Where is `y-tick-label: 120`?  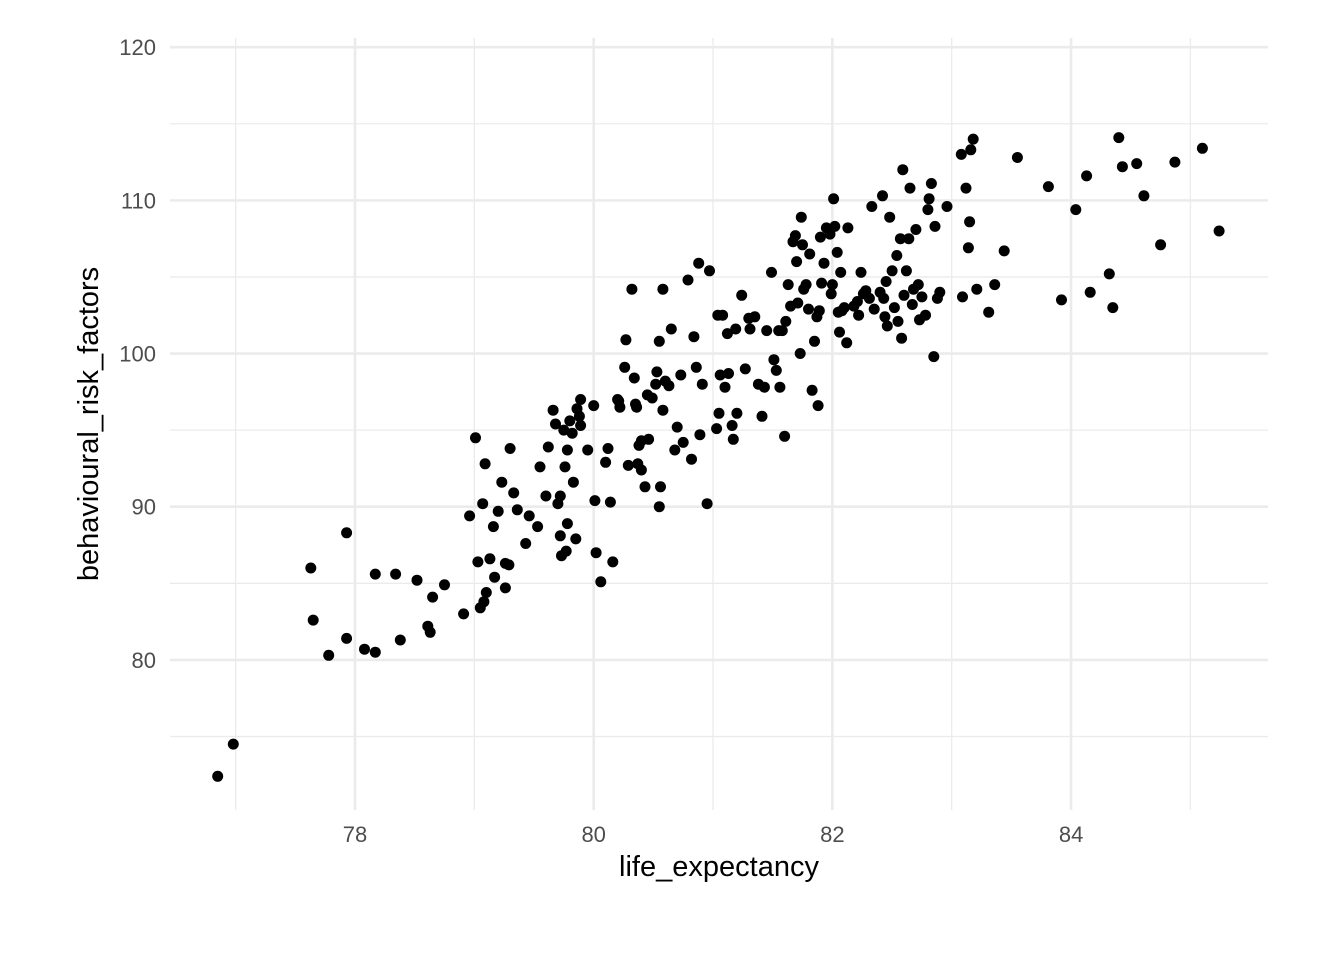 y-tick-label: 120 is located at coordinates (137, 47).